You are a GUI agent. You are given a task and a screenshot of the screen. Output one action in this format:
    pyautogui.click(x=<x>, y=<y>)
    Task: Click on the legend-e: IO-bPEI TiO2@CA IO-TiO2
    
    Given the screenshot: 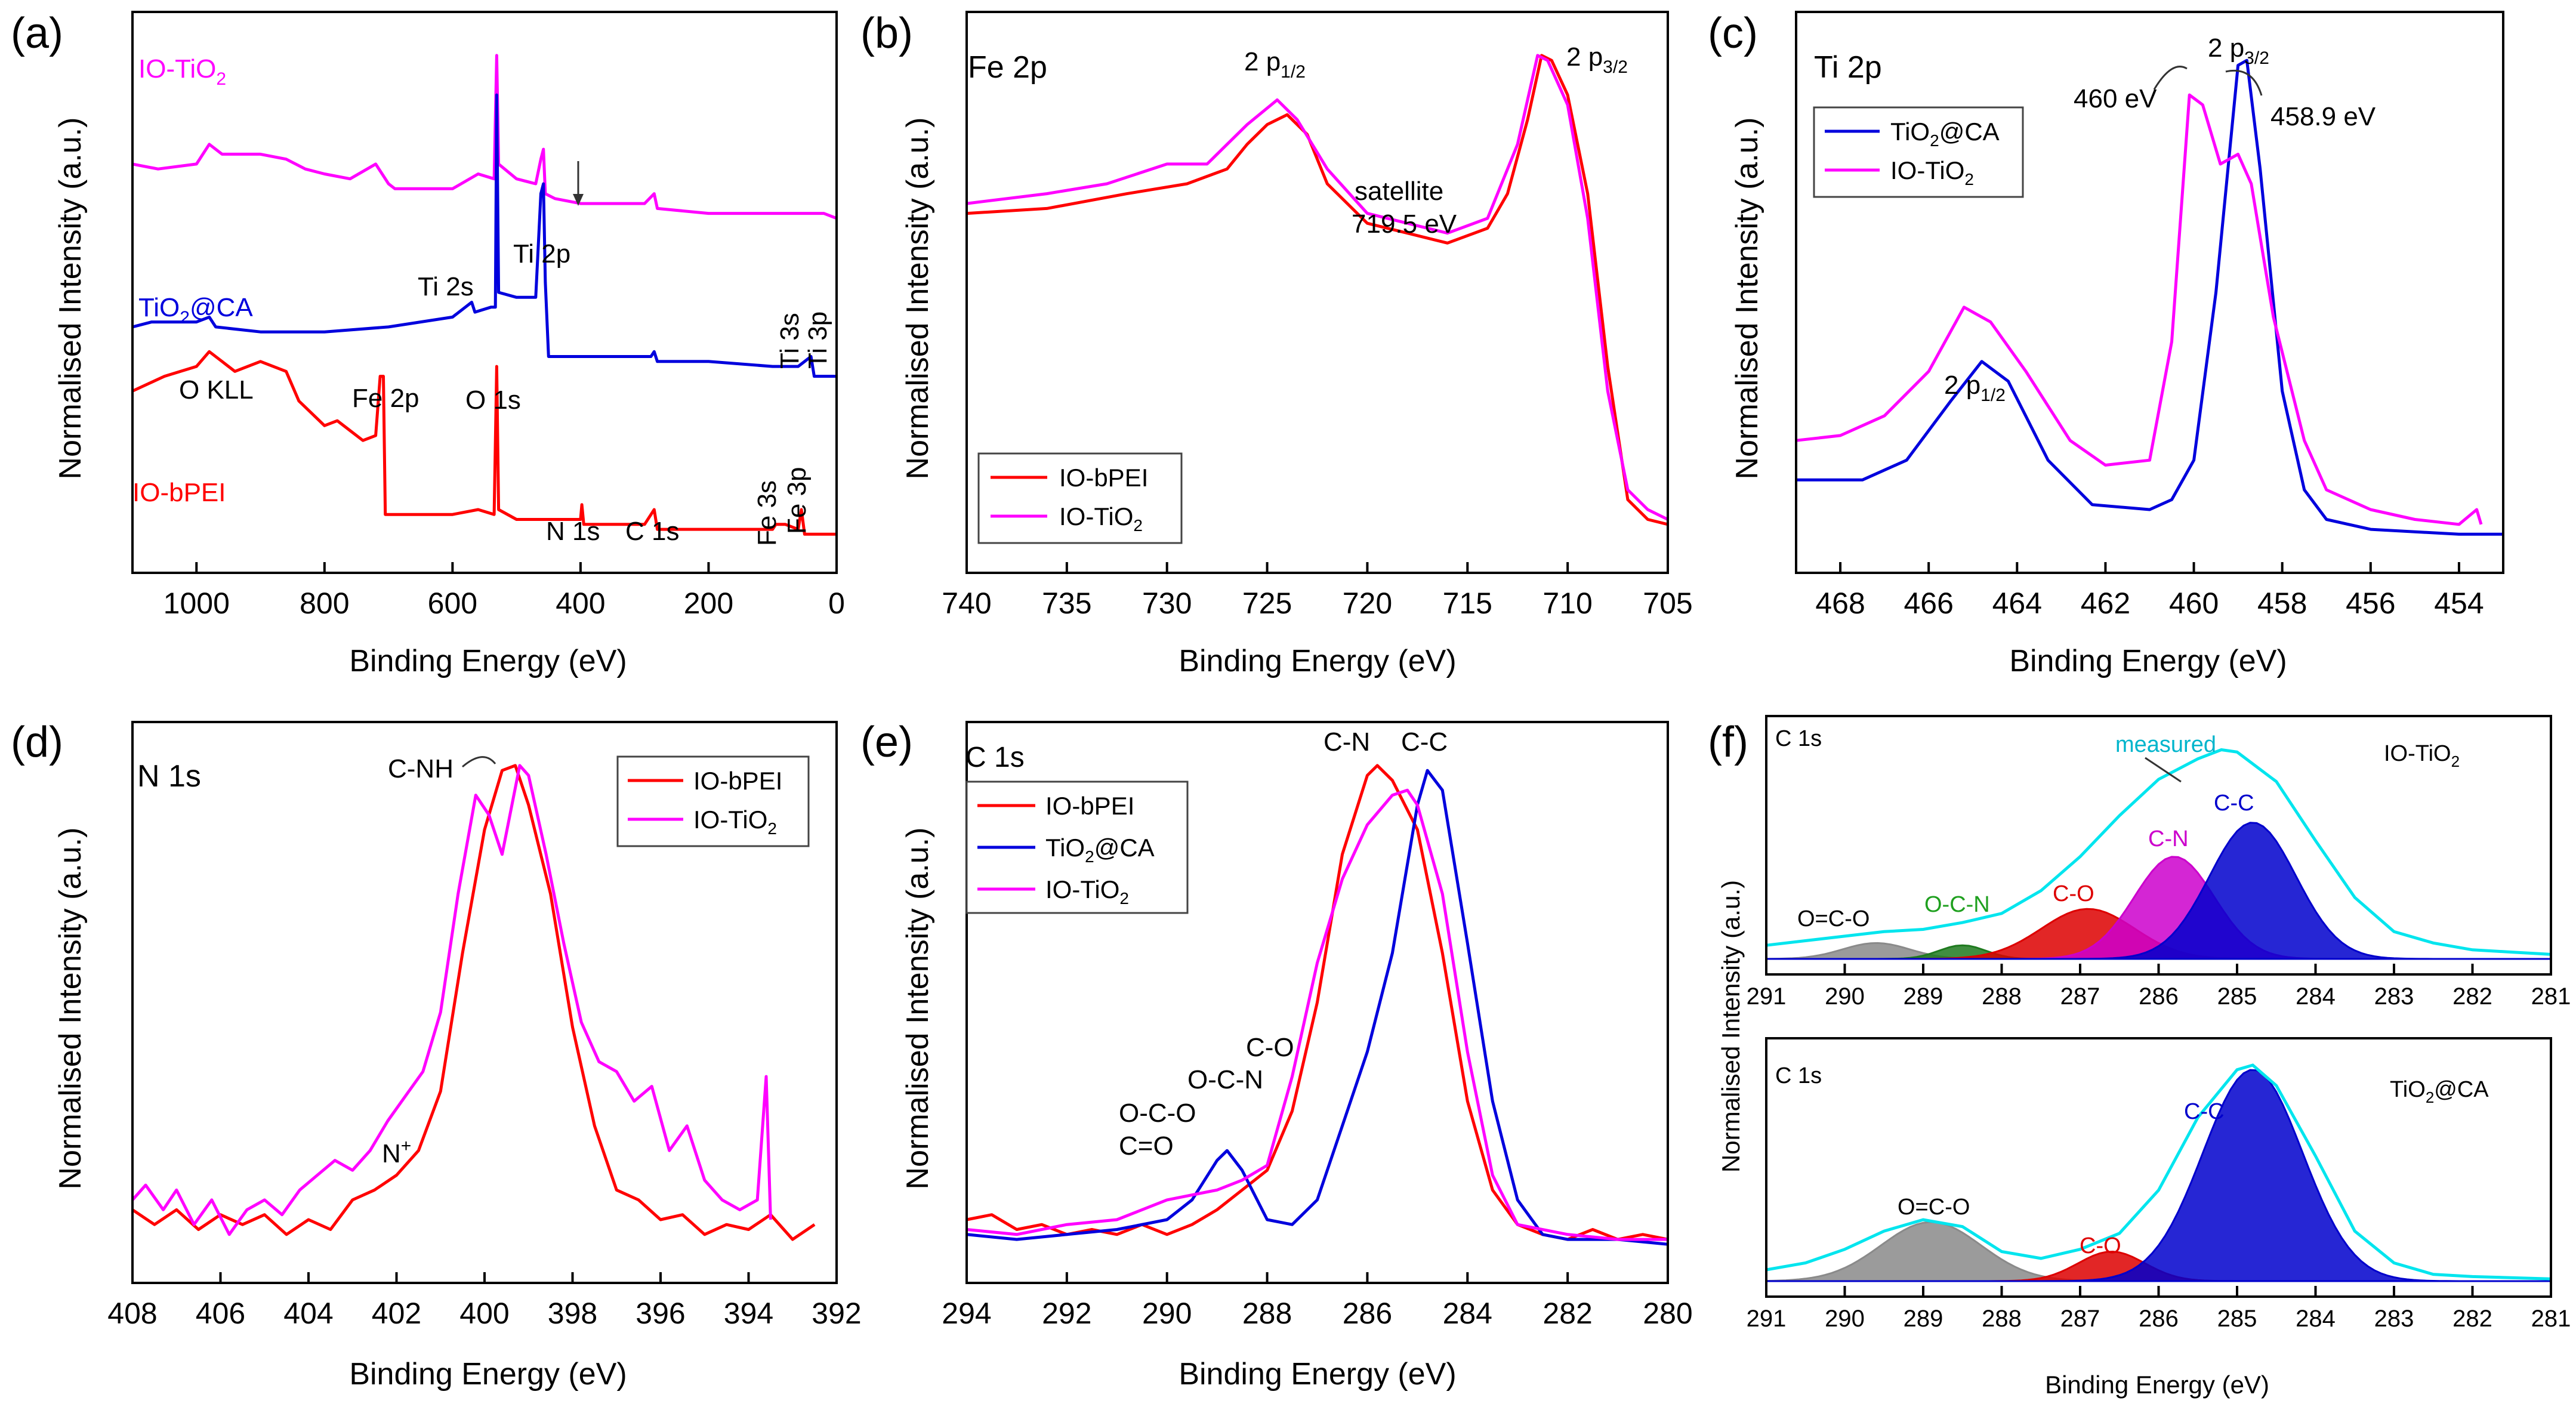 What is the action you would take?
    pyautogui.click(x=1077, y=847)
    